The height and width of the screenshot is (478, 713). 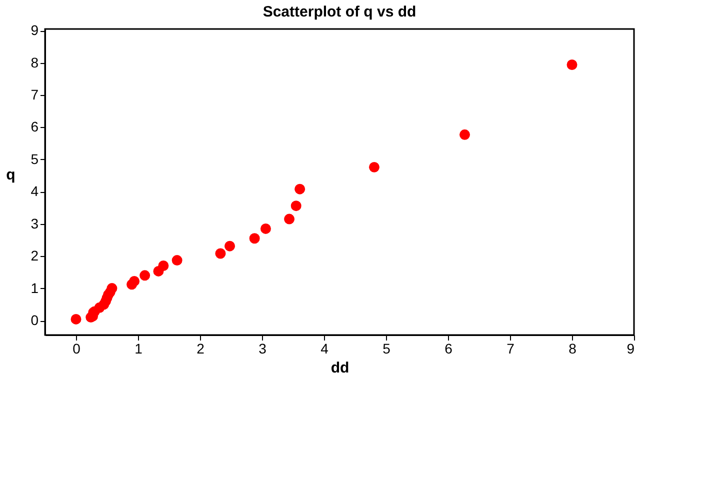 I want to click on x-axis-title: dd, so click(x=340, y=368).